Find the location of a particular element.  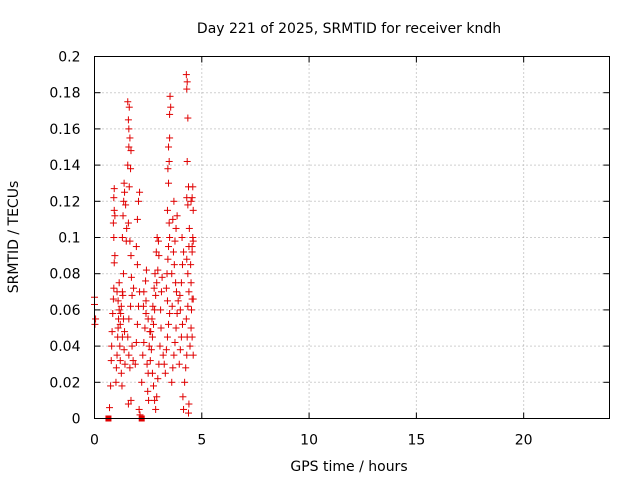

x-axis-label: GPS time / hours is located at coordinates (348, 467).